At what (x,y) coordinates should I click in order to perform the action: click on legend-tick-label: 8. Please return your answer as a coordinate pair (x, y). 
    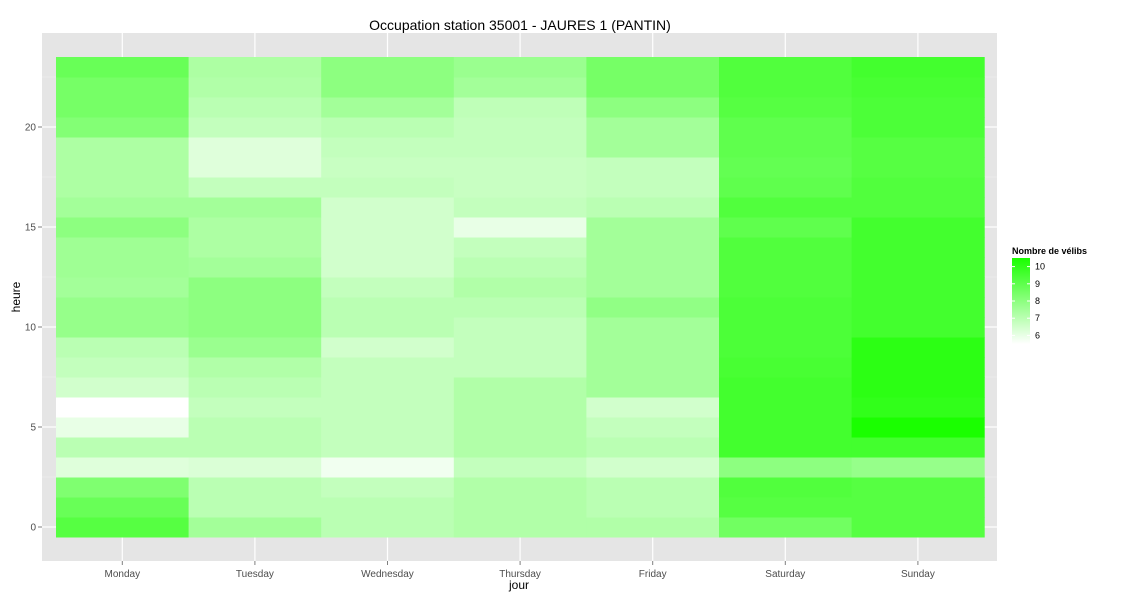
    Looking at the image, I should click on (1037, 301).